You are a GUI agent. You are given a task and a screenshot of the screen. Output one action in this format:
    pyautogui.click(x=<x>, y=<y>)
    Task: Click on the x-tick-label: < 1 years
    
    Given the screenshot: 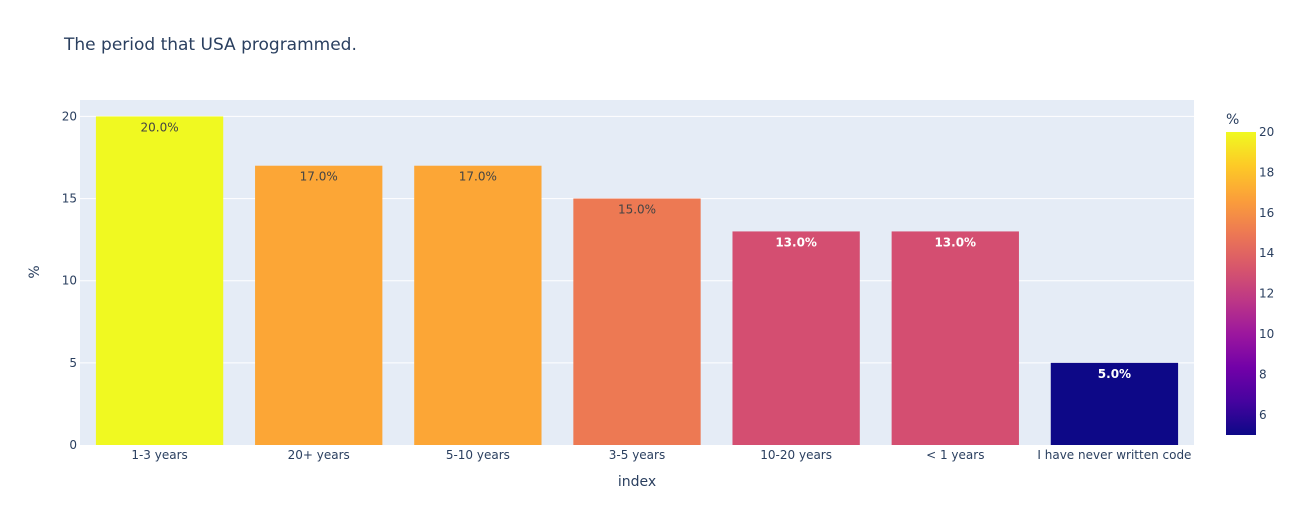 What is the action you would take?
    pyautogui.click(x=955, y=455)
    